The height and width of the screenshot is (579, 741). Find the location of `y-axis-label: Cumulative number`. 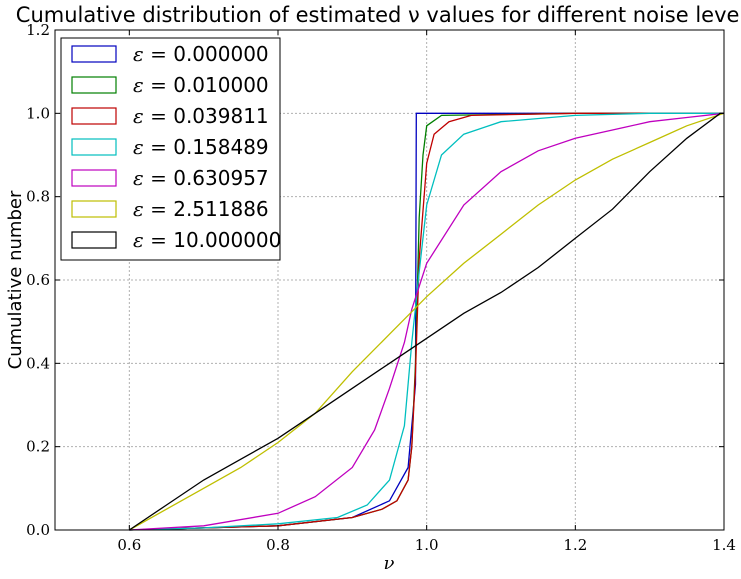

y-axis-label: Cumulative number is located at coordinates (15, 279).